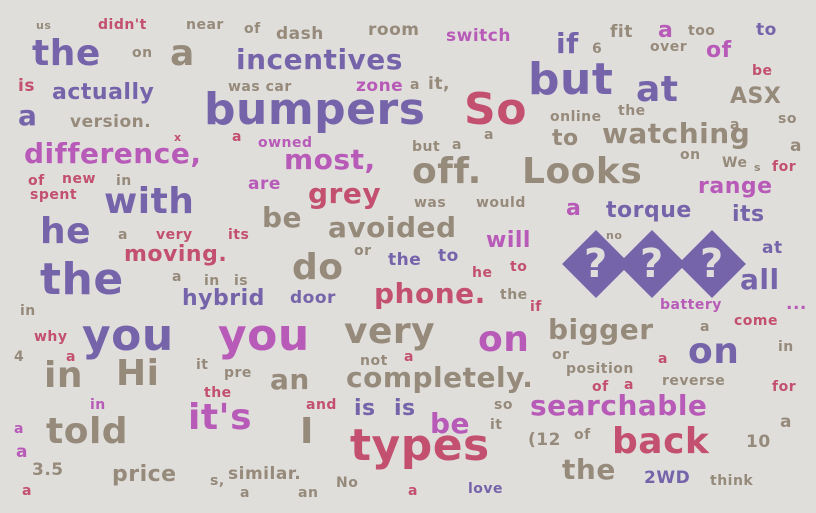 This screenshot has width=816, height=513. Describe the element at coordinates (178, 137) in the screenshot. I see `word: x` at that location.